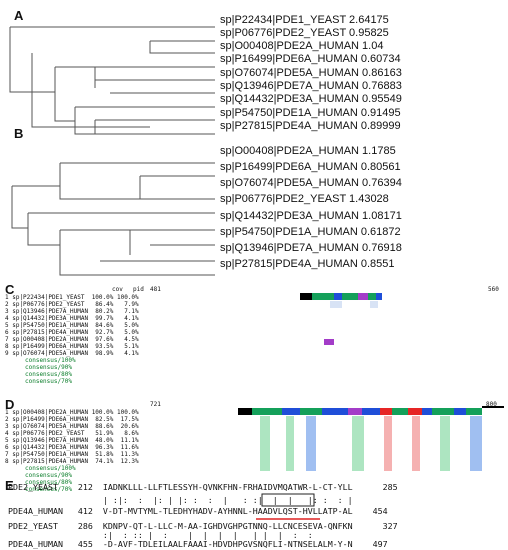  Describe the element at coordinates (72, 304) in the screenshot. I see `panel-c-row-2: 2 sp|P06776|PDE2_YEAST 86.4% 7.9%` at that location.